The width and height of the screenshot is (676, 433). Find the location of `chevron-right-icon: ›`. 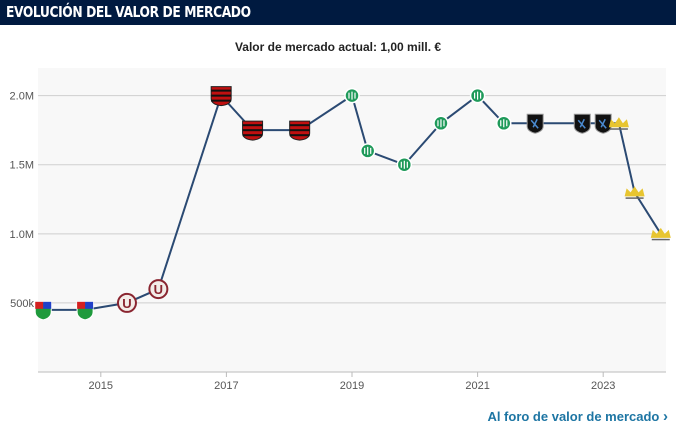

chevron-right-icon: › is located at coordinates (665, 416).